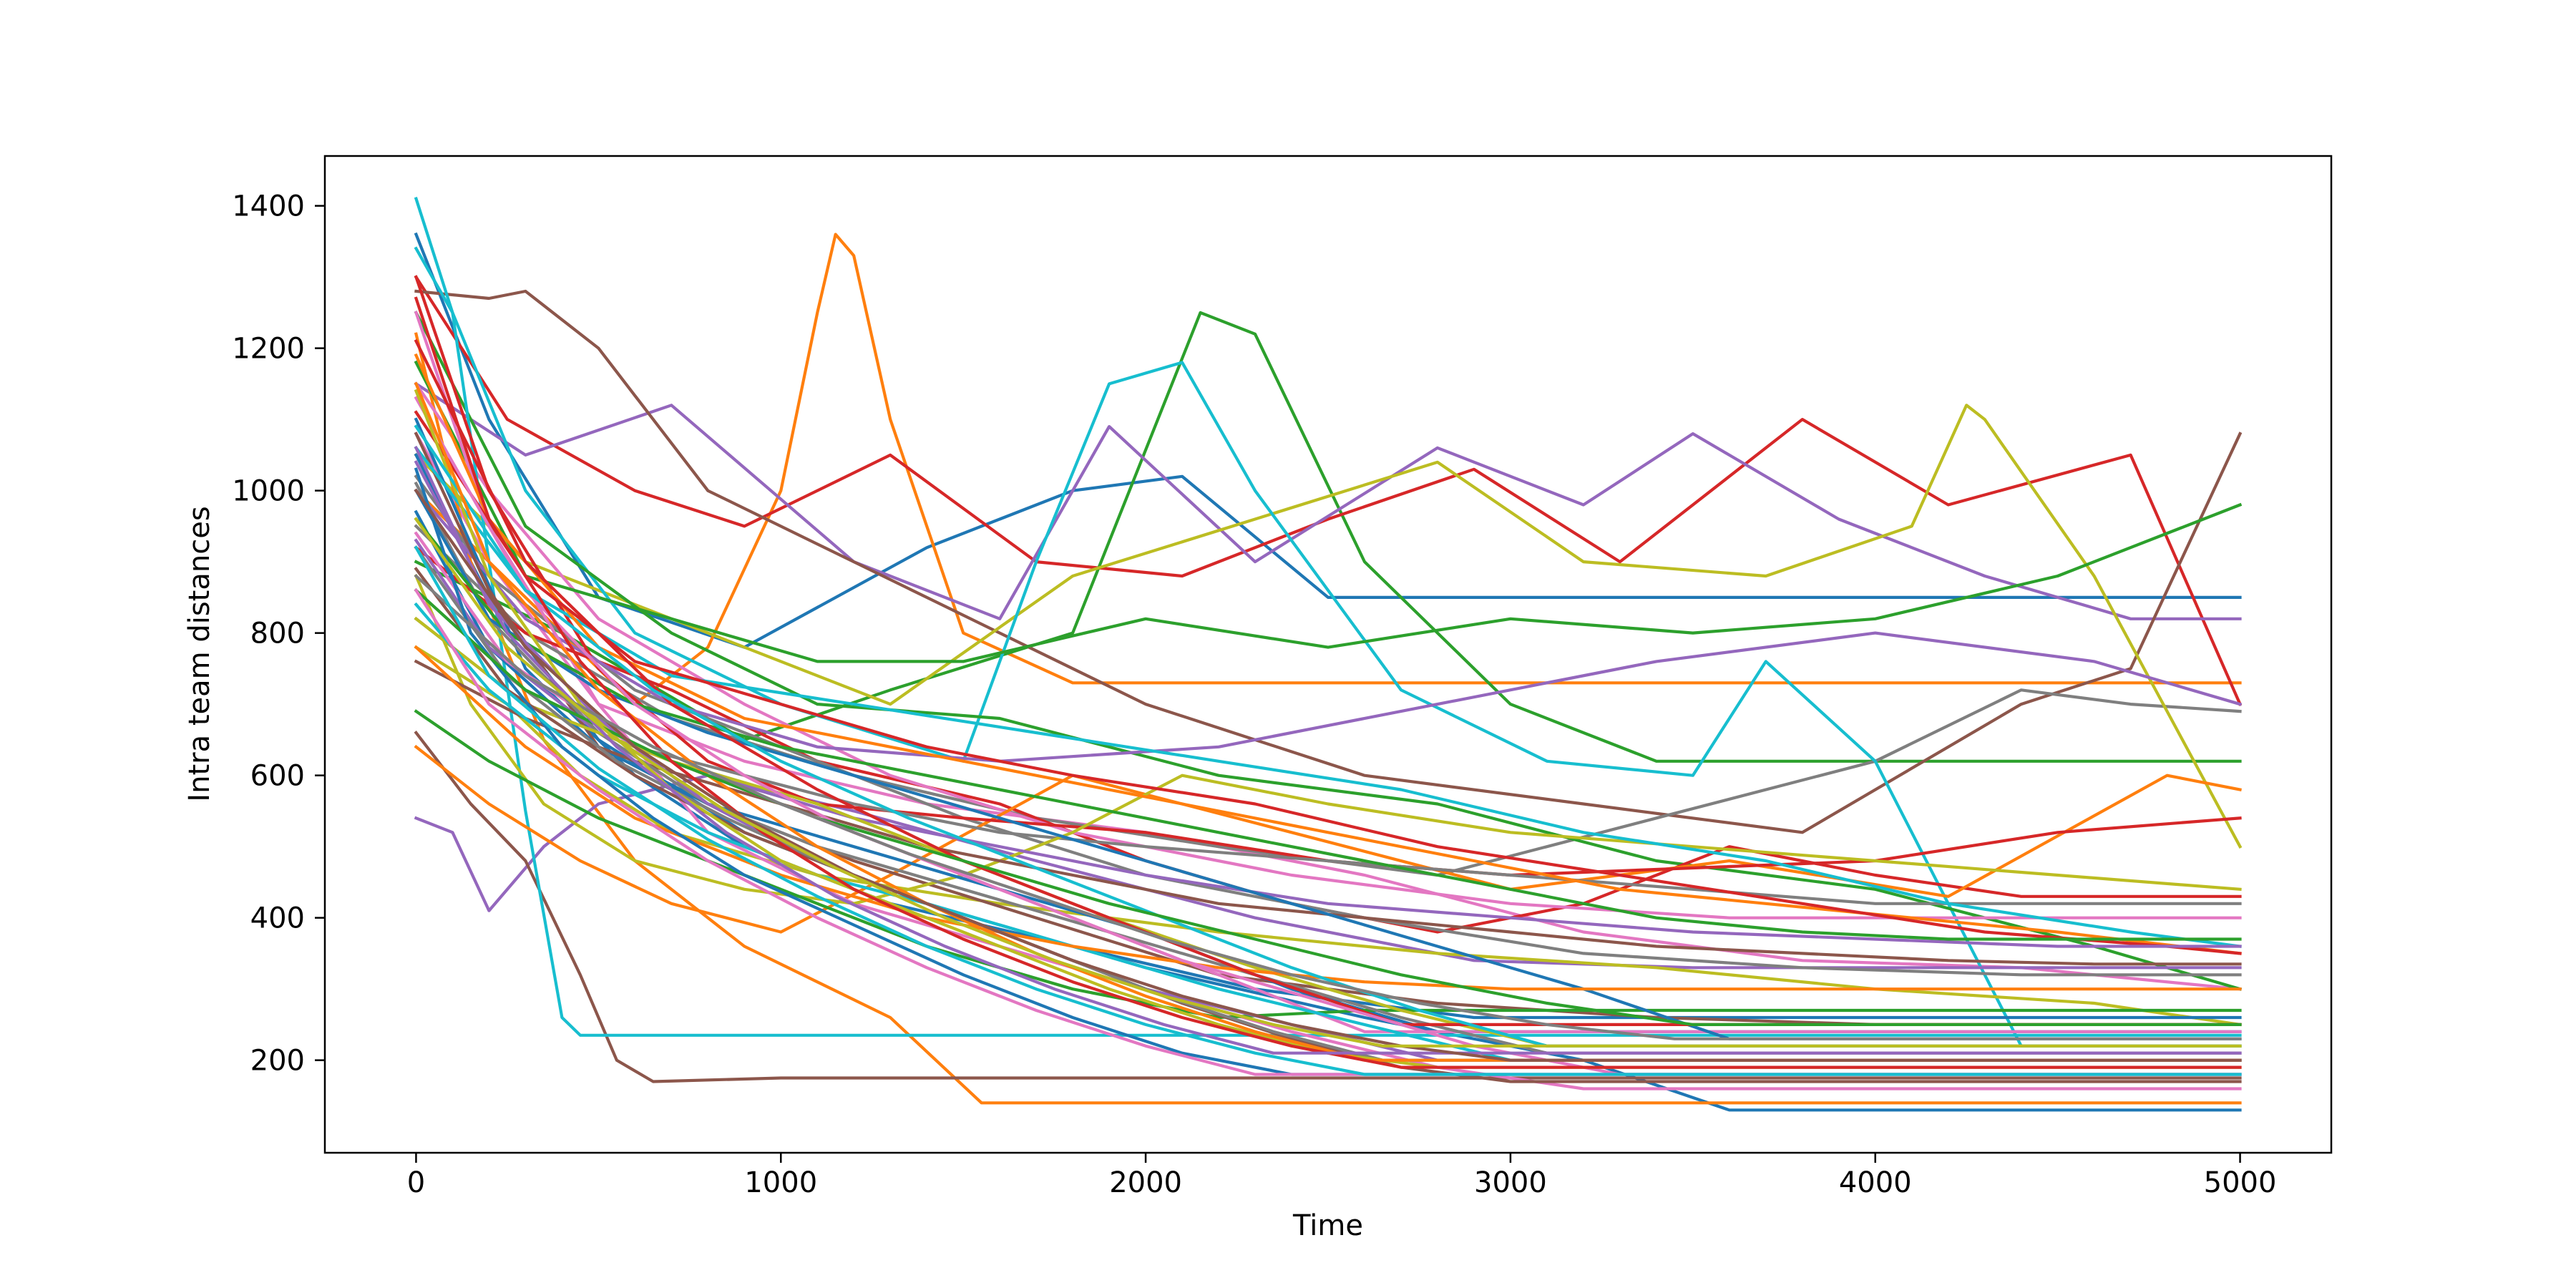 The width and height of the screenshot is (2576, 1288). I want to click on y-axis-label: Intra team distances, so click(199, 653).